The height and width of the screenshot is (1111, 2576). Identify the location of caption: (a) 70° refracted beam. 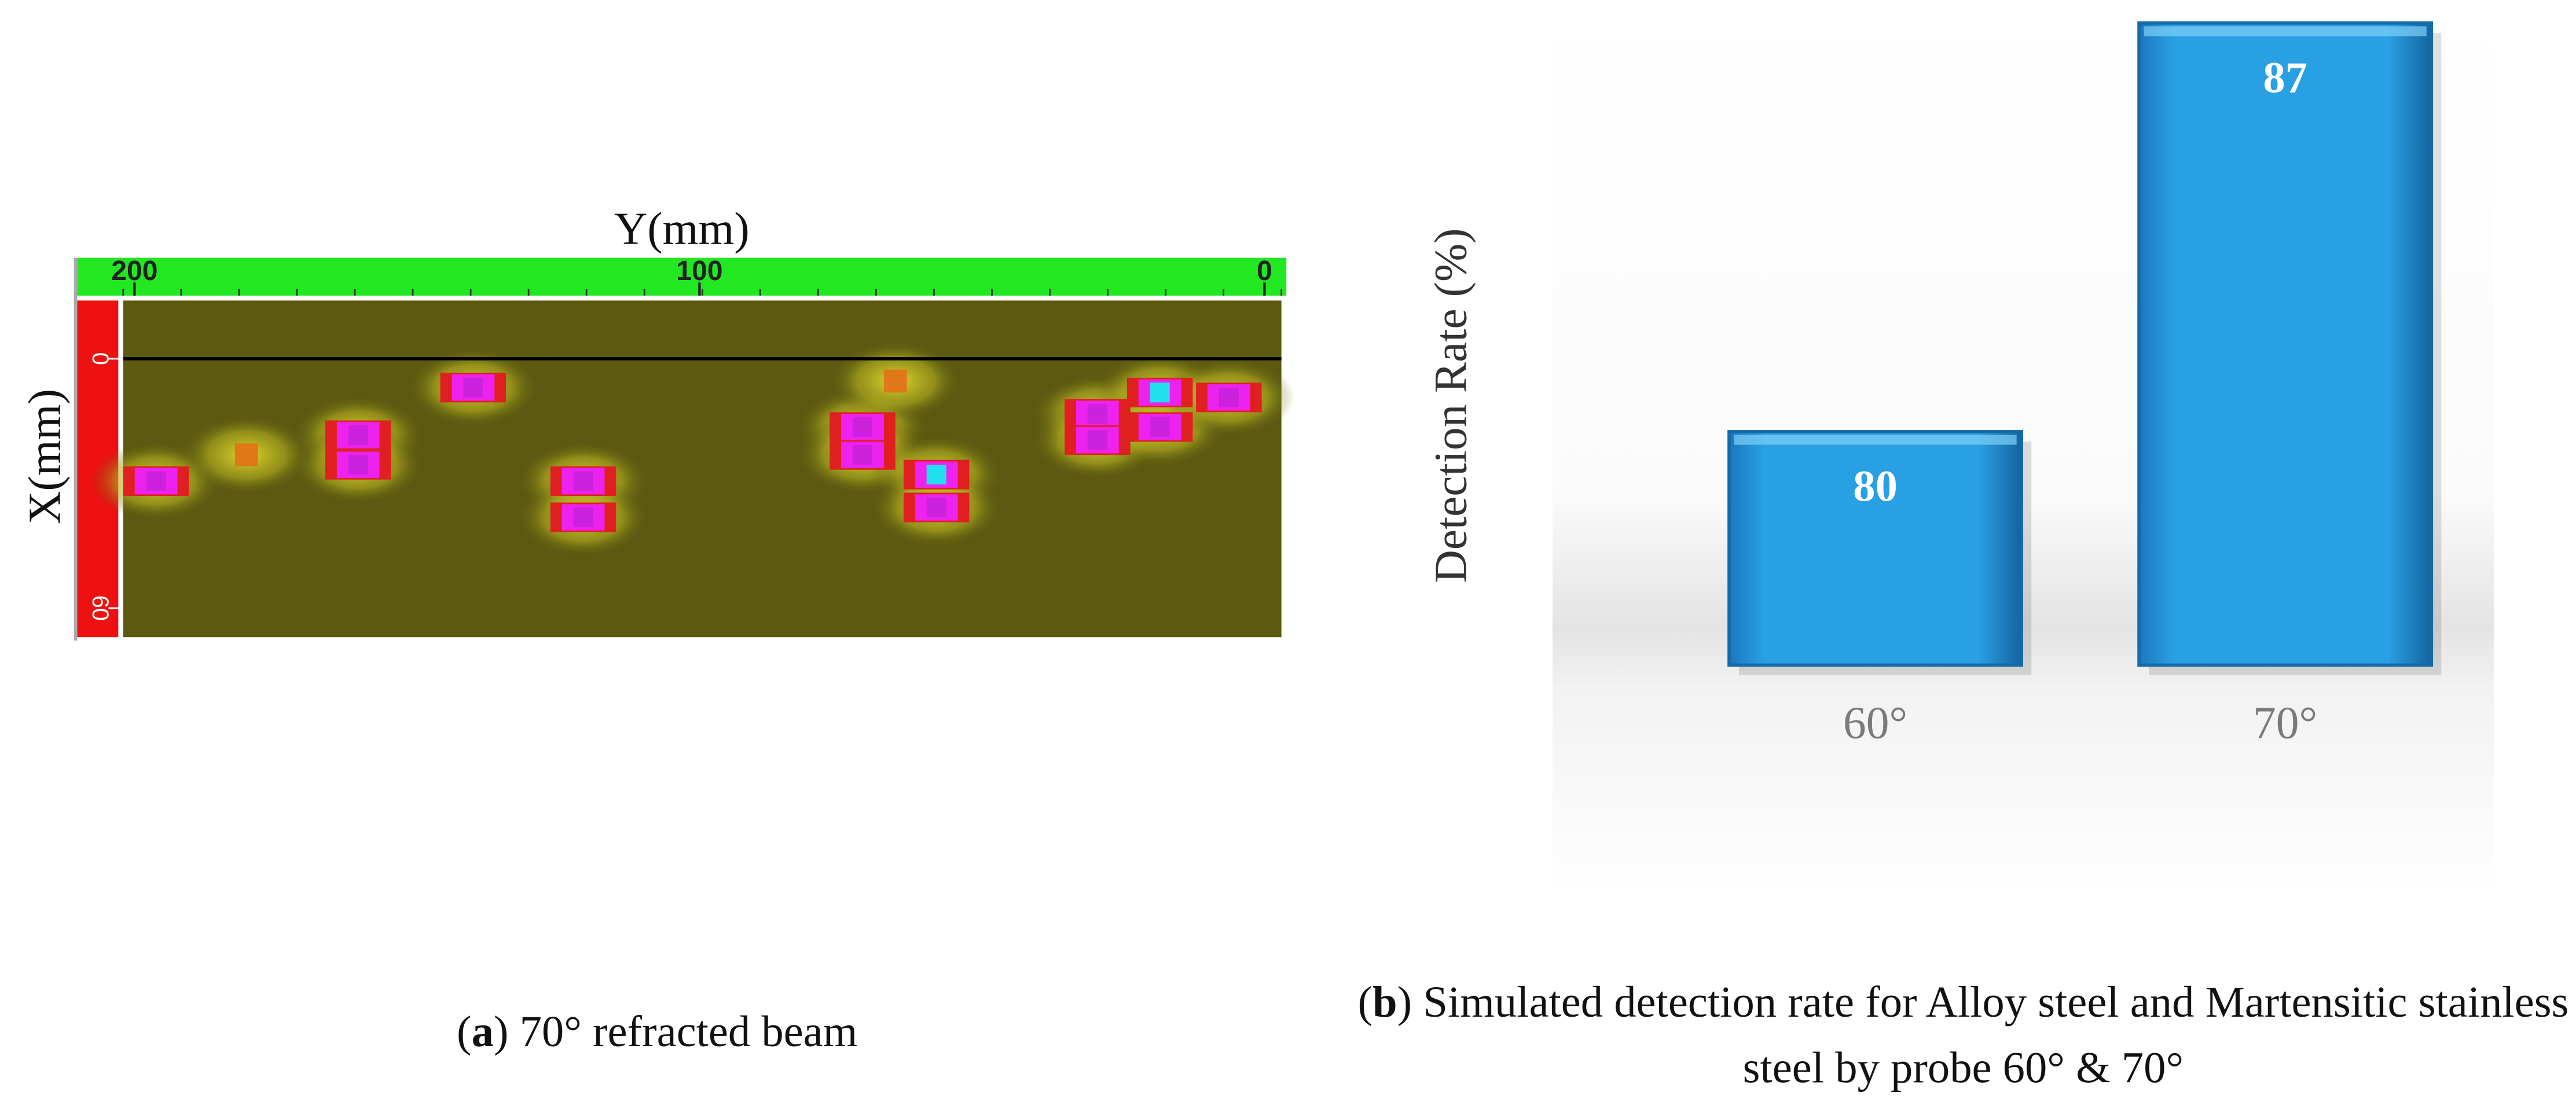
(657, 1032).